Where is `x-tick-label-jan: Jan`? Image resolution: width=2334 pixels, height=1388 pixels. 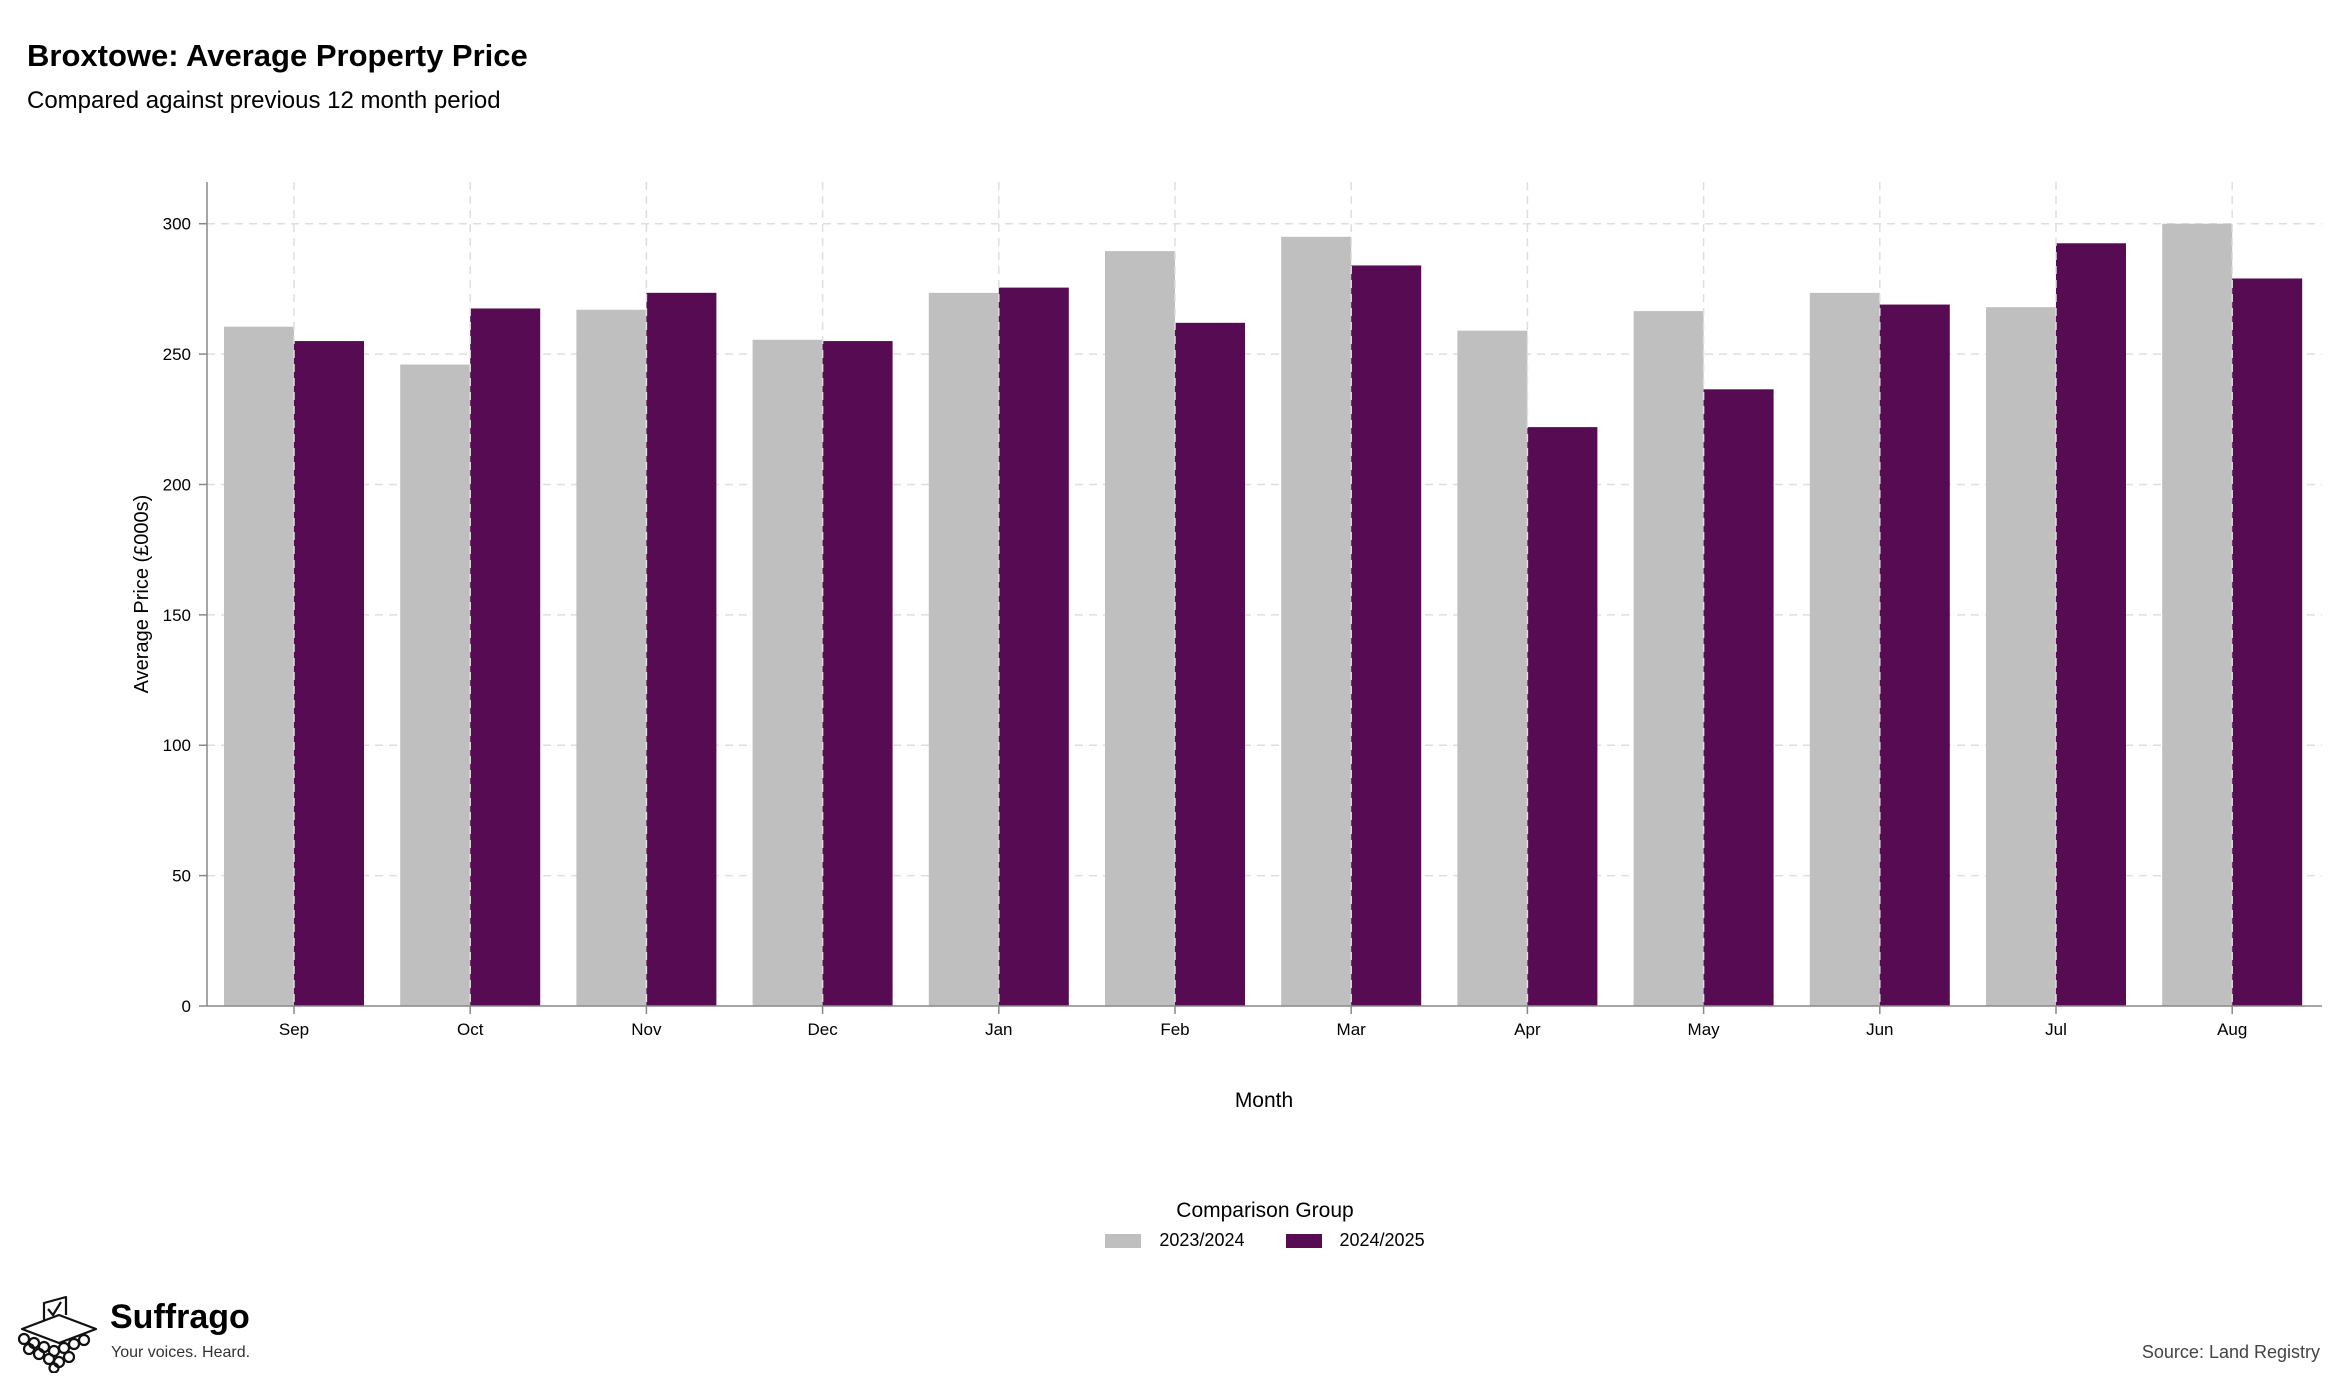
x-tick-label-jan: Jan is located at coordinates (998, 1029).